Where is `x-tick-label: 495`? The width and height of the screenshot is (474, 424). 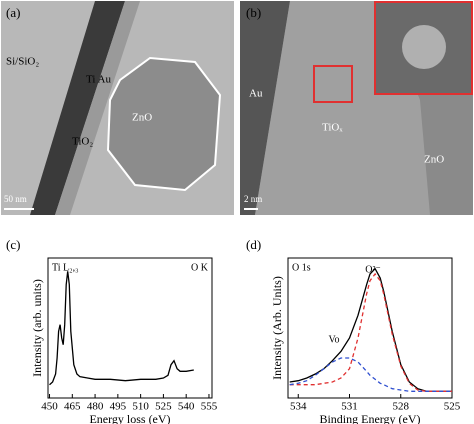 x-tick-label: 495 is located at coordinates (118, 407).